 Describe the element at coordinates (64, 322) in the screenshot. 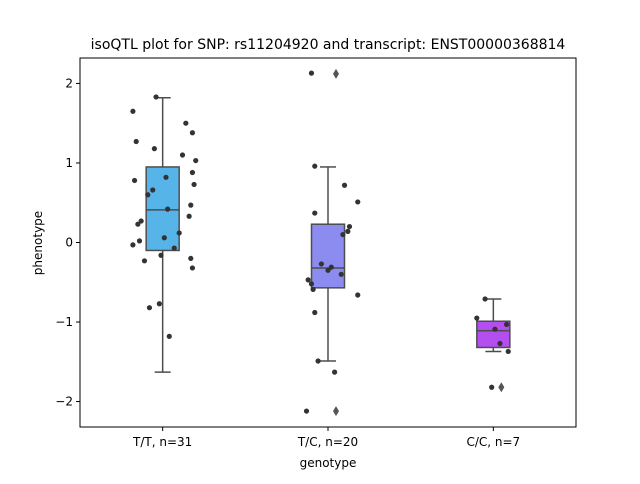

I see `y-tick-label: −1` at that location.